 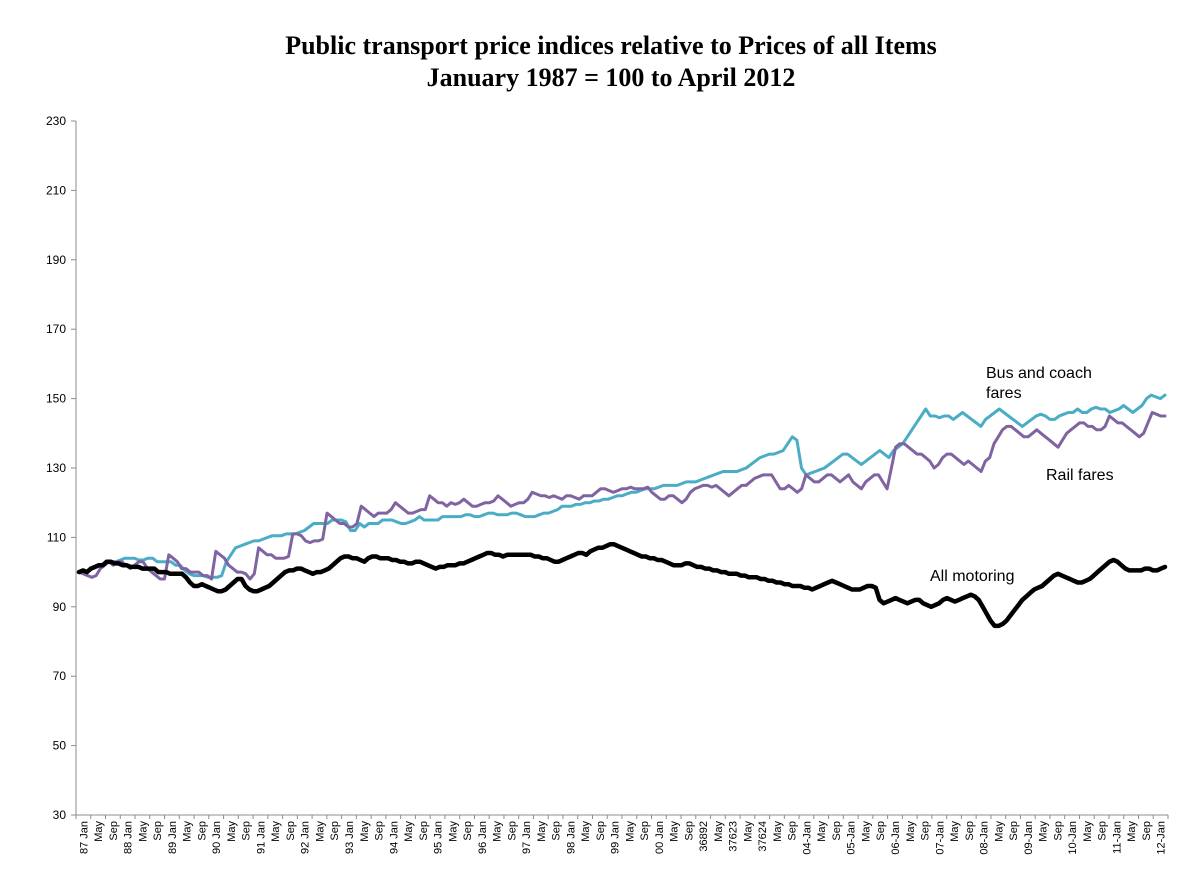 What do you see at coordinates (1039, 373) in the screenshot?
I see `annotation-bus-coach-line1: Bus and coach` at bounding box center [1039, 373].